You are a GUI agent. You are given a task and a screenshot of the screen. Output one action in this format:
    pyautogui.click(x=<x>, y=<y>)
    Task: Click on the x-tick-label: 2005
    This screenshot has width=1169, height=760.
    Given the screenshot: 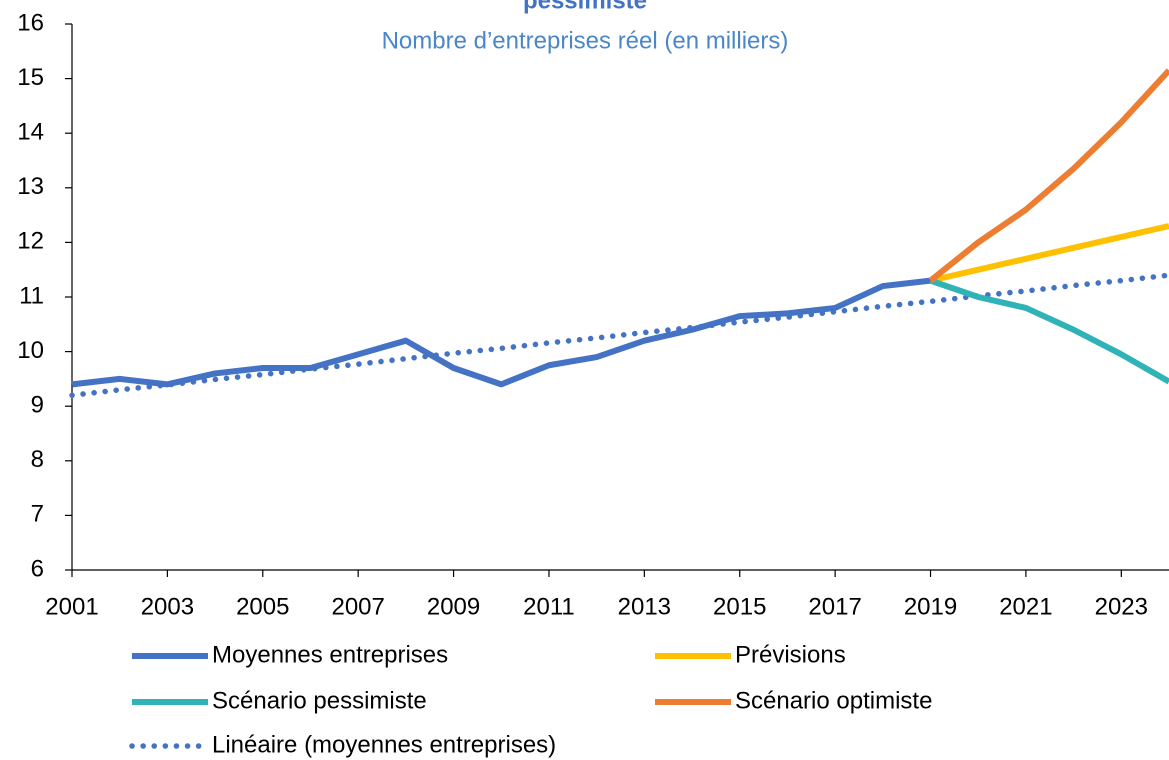 What is the action you would take?
    pyautogui.click(x=262, y=606)
    